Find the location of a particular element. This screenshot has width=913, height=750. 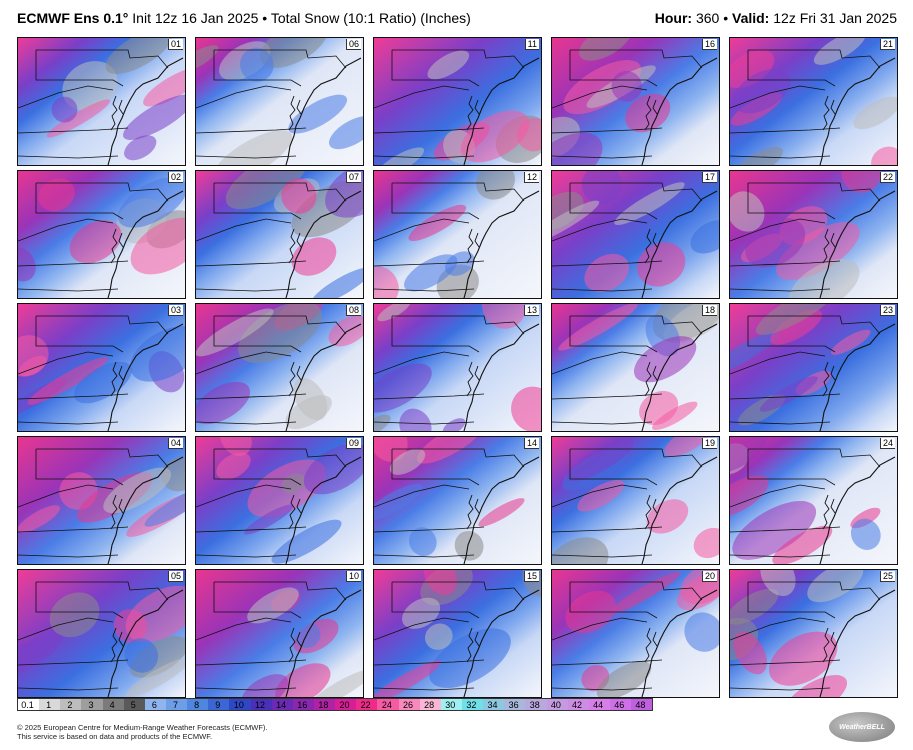

member-panel-16: 16 is located at coordinates (635, 101).